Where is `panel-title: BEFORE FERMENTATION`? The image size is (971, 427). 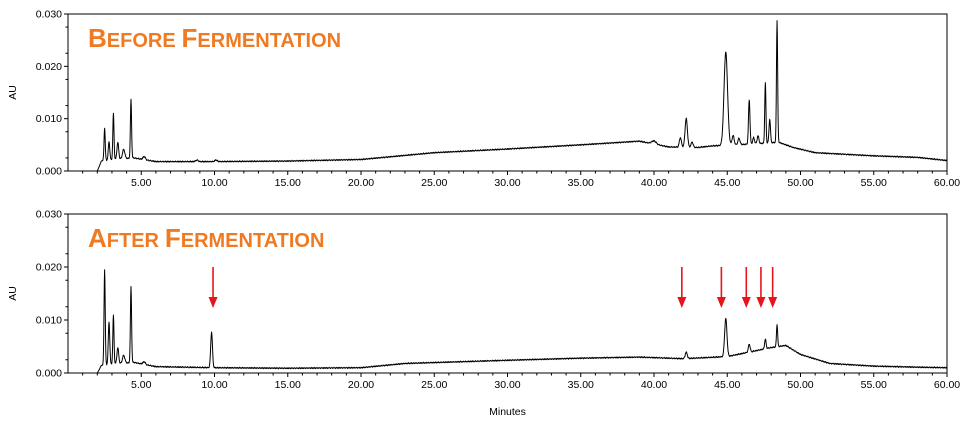
panel-title: BEFORE FERMENTATION is located at coordinates (214, 38).